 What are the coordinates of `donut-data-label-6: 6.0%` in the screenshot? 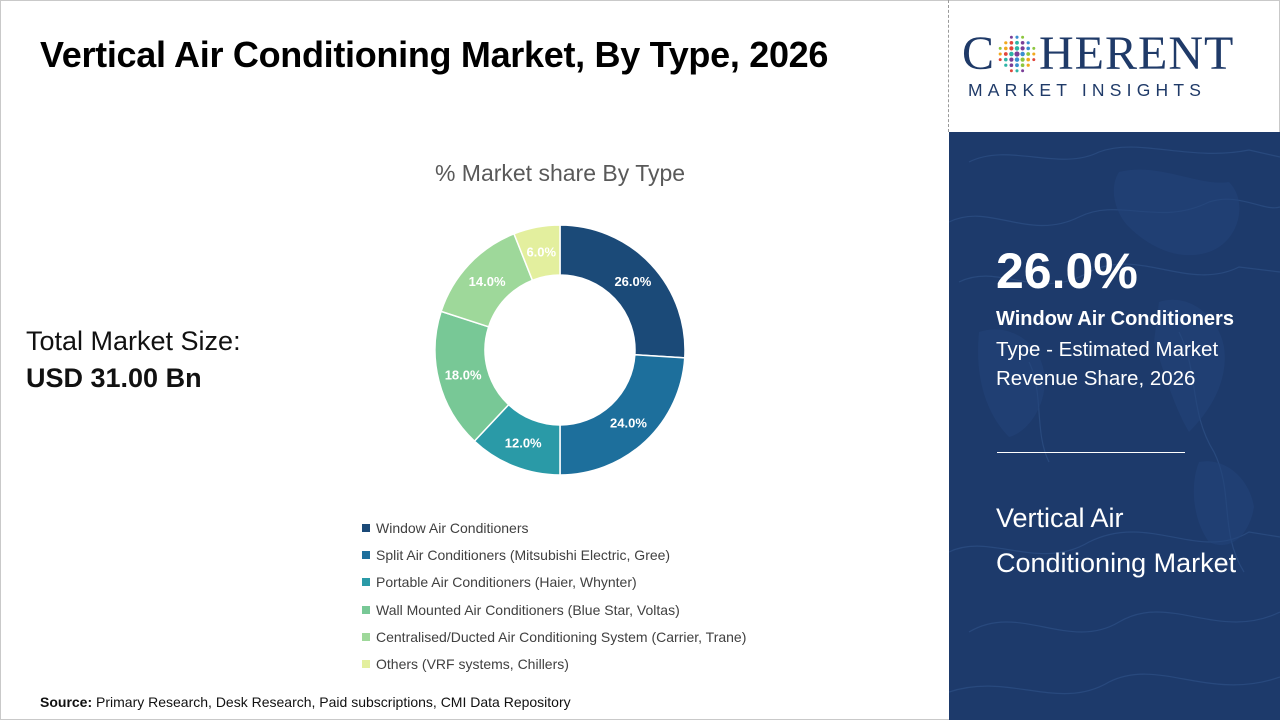 It's located at (541, 251).